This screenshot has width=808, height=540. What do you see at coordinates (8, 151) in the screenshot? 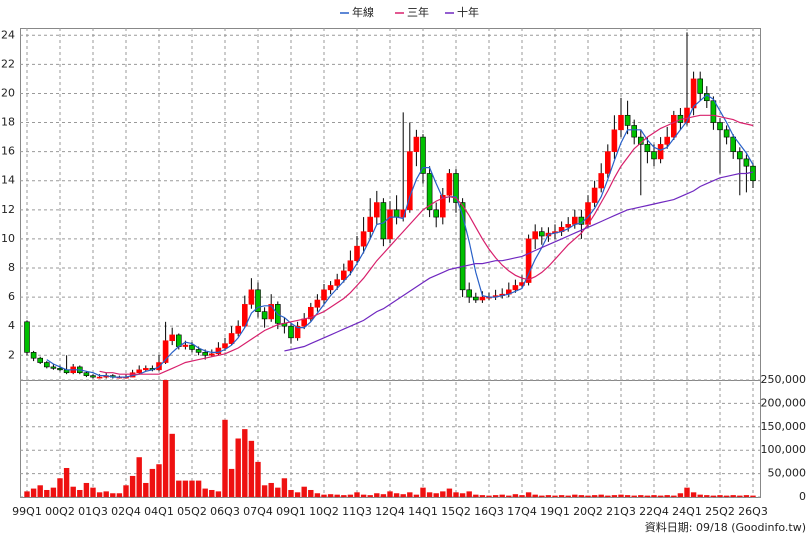
I see `y-tick-label: 16` at bounding box center [8, 151].